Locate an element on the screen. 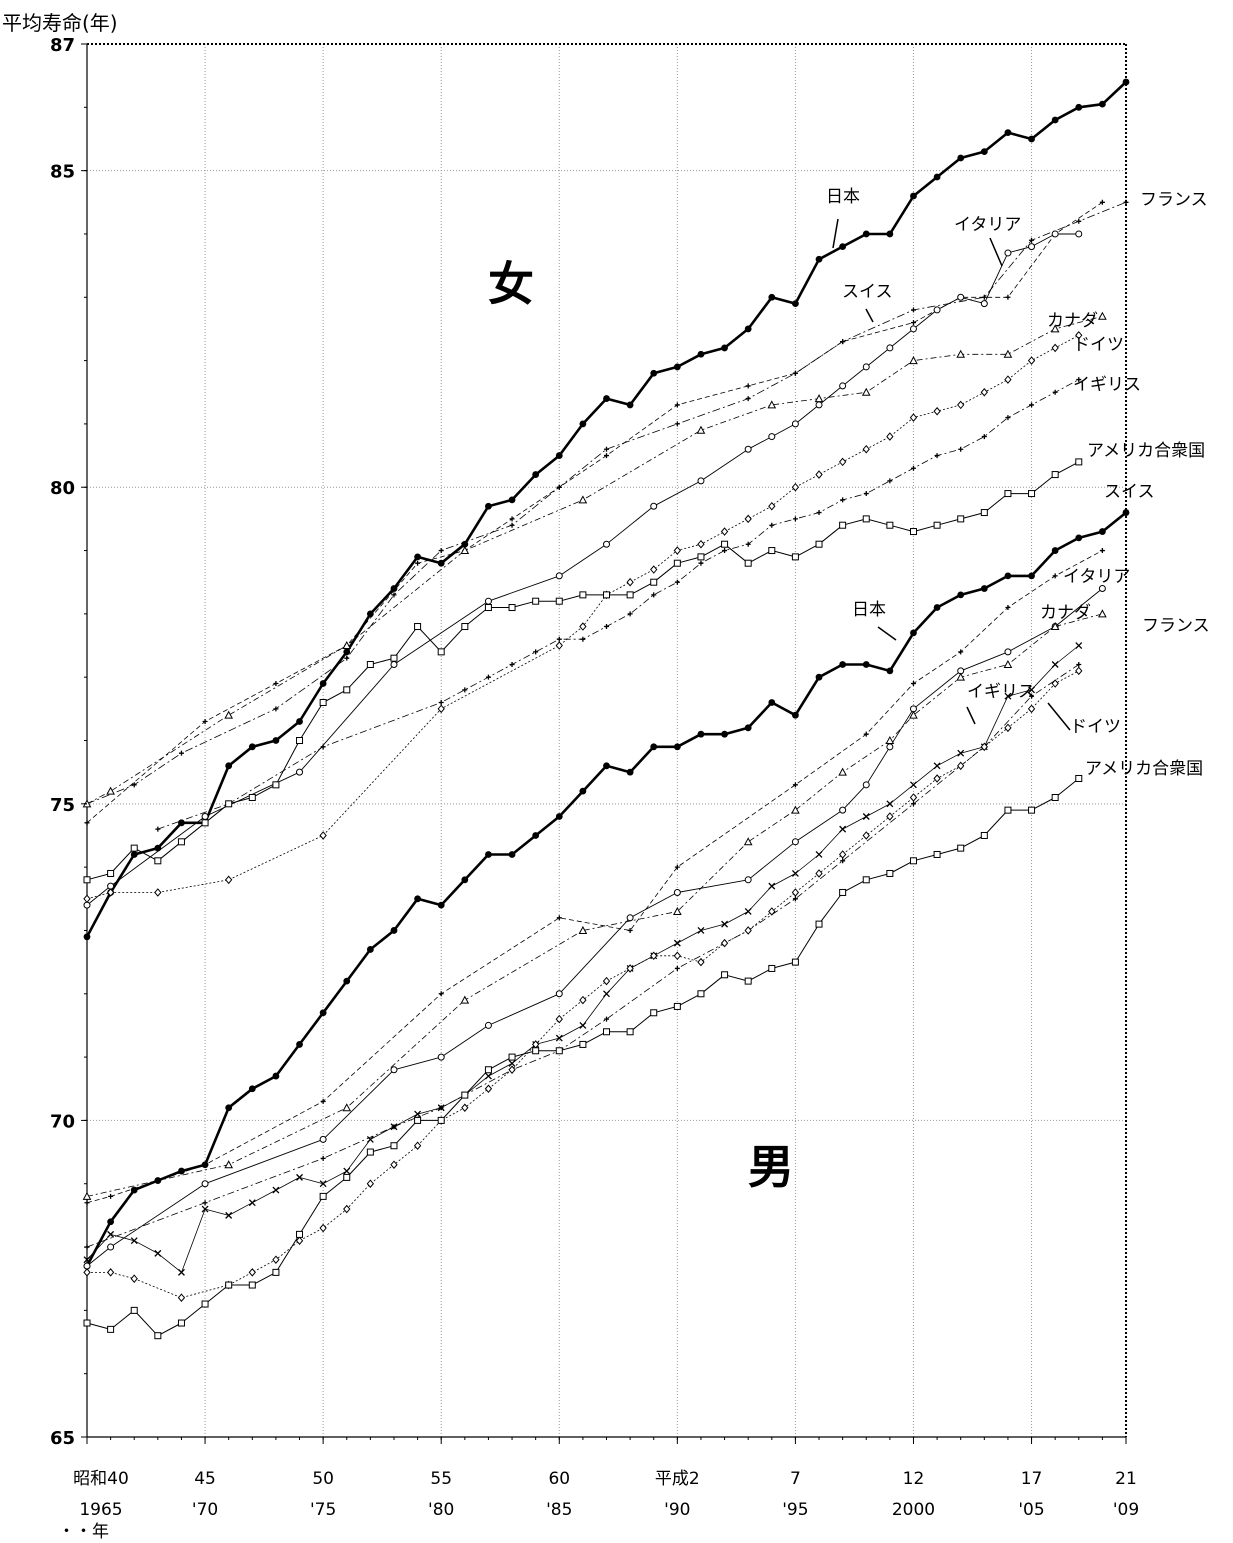  x-tick-label-line2: '70 is located at coordinates (205, 1510).